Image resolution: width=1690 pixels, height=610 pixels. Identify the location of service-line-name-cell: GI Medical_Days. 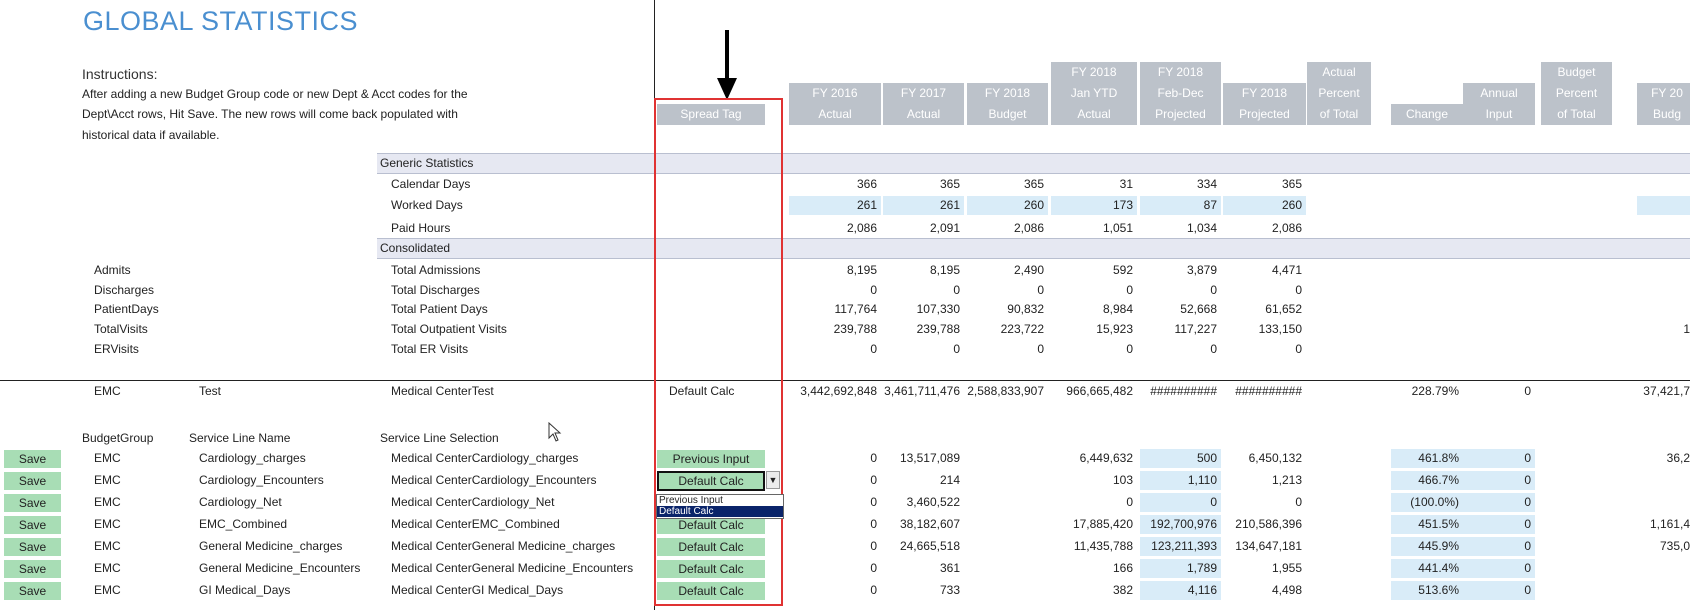
(245, 590).